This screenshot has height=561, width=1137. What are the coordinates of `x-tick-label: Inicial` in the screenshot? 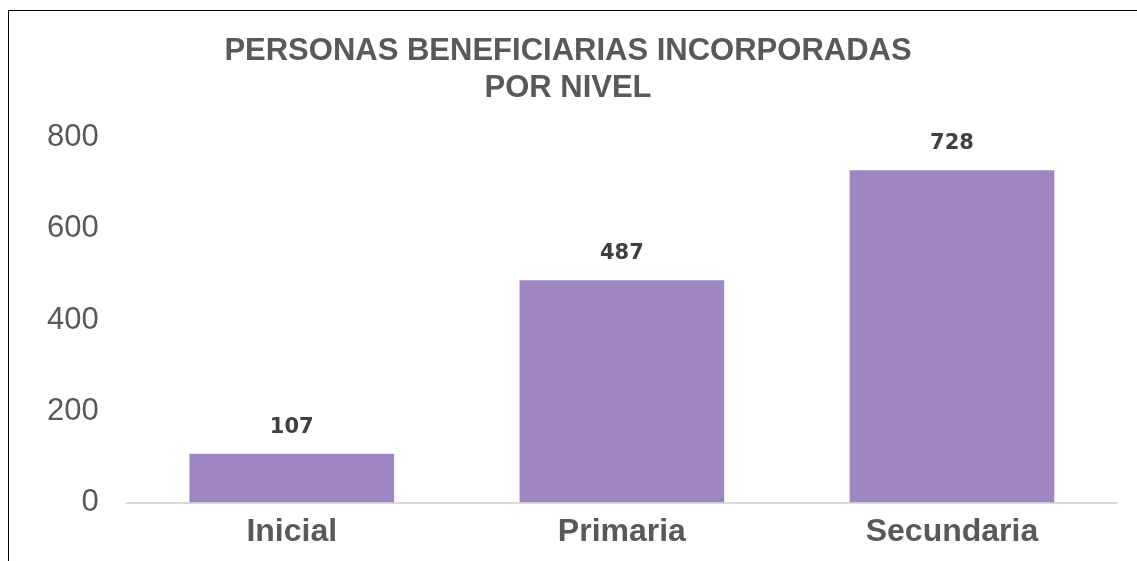 It's located at (292, 529).